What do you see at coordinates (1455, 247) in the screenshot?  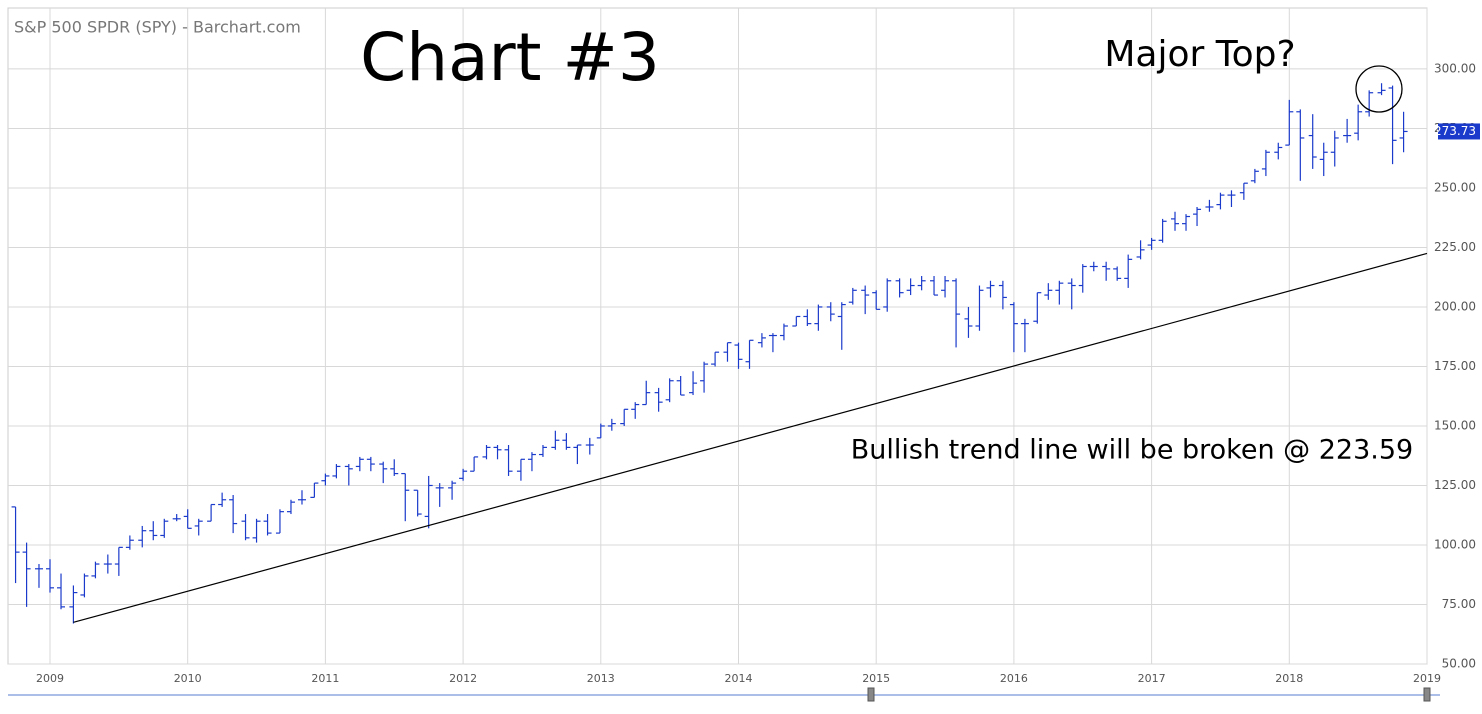 I see `y-tick-label: 225.00` at bounding box center [1455, 247].